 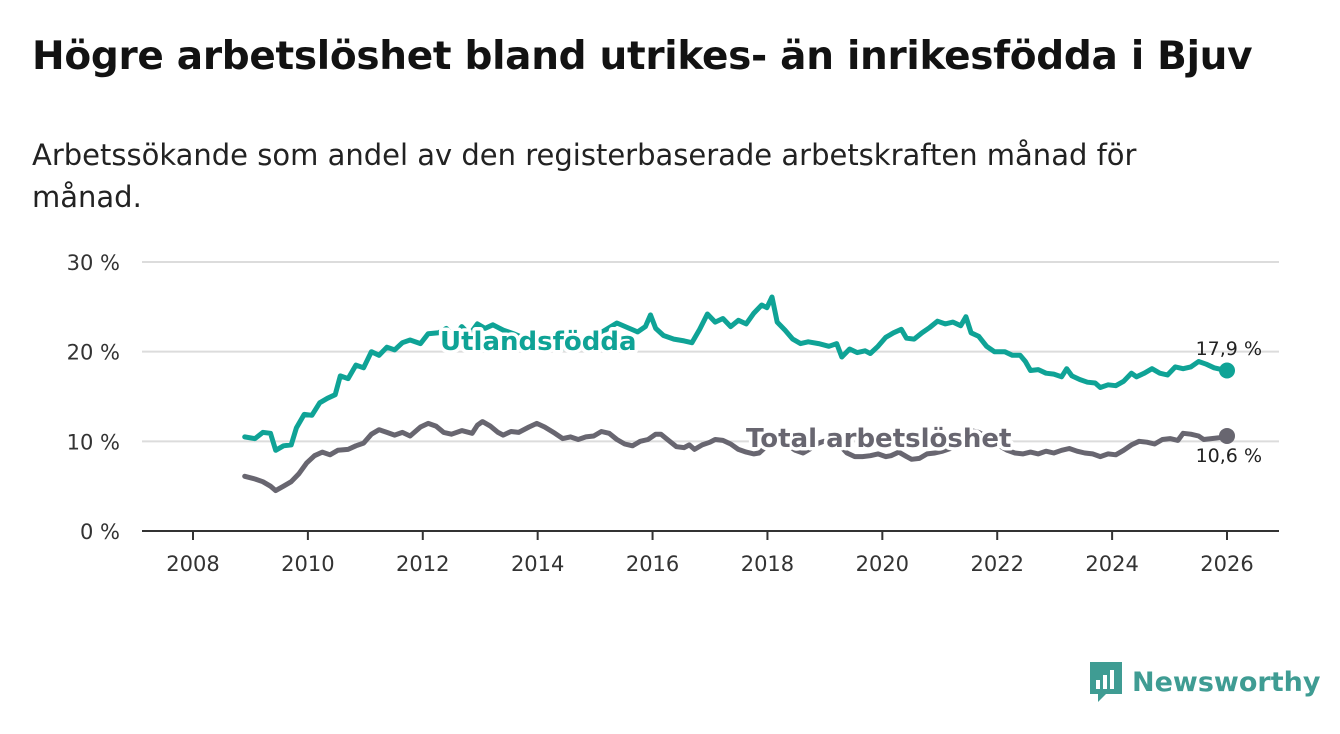 I want to click on x-axis: 2008 2010 2012 2014 2016 2018 2020 2022 2024 2026, so click(x=710, y=553).